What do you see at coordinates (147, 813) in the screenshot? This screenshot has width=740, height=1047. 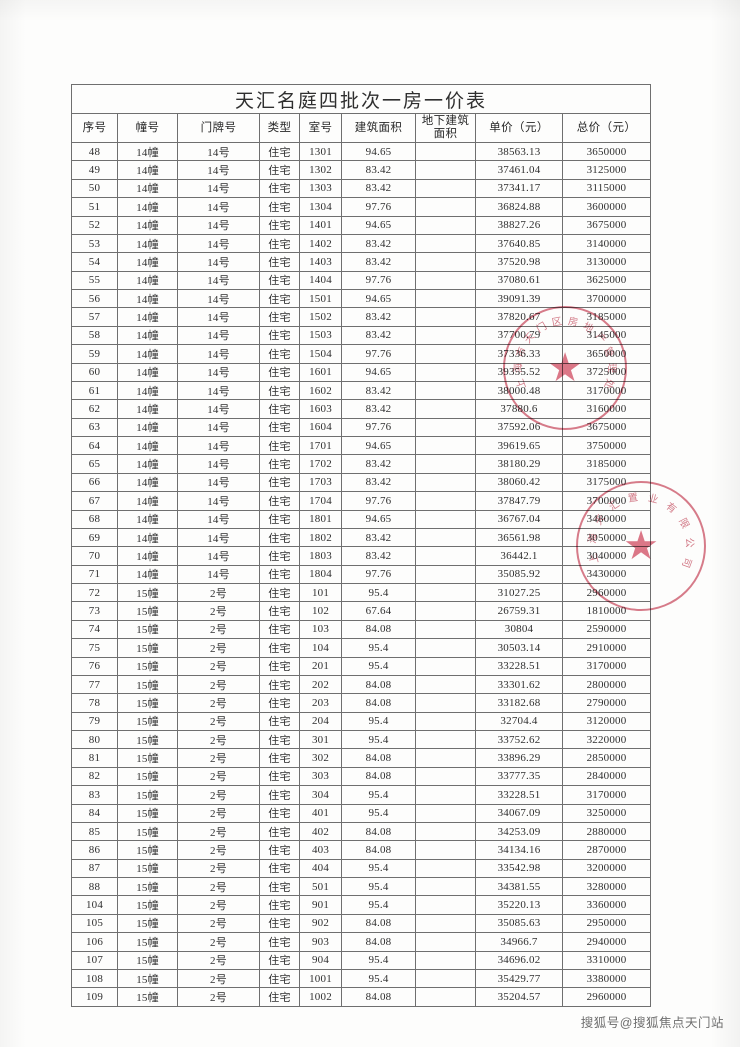 I see `cell-r36-c1: 15幢` at bounding box center [147, 813].